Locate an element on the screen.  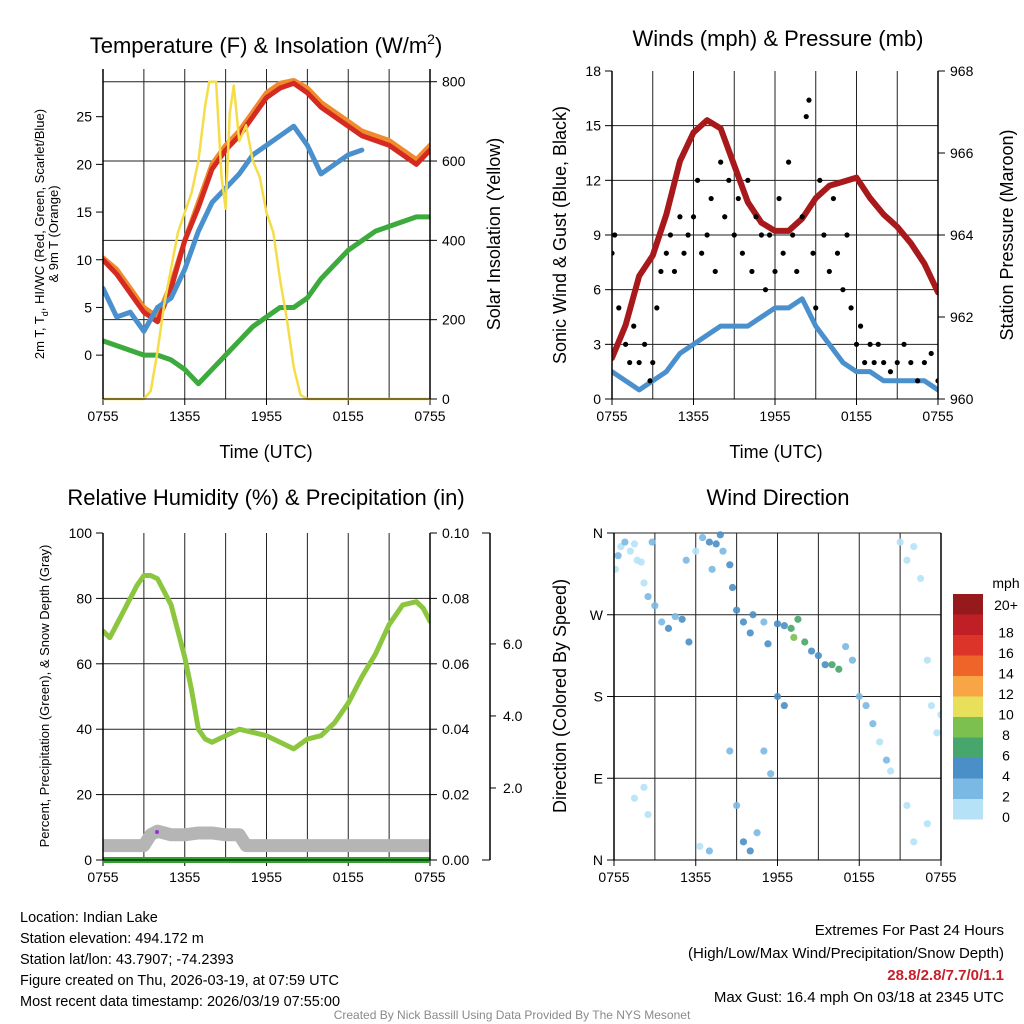
speed-legend-label: 2 is located at coordinates (1006, 797).